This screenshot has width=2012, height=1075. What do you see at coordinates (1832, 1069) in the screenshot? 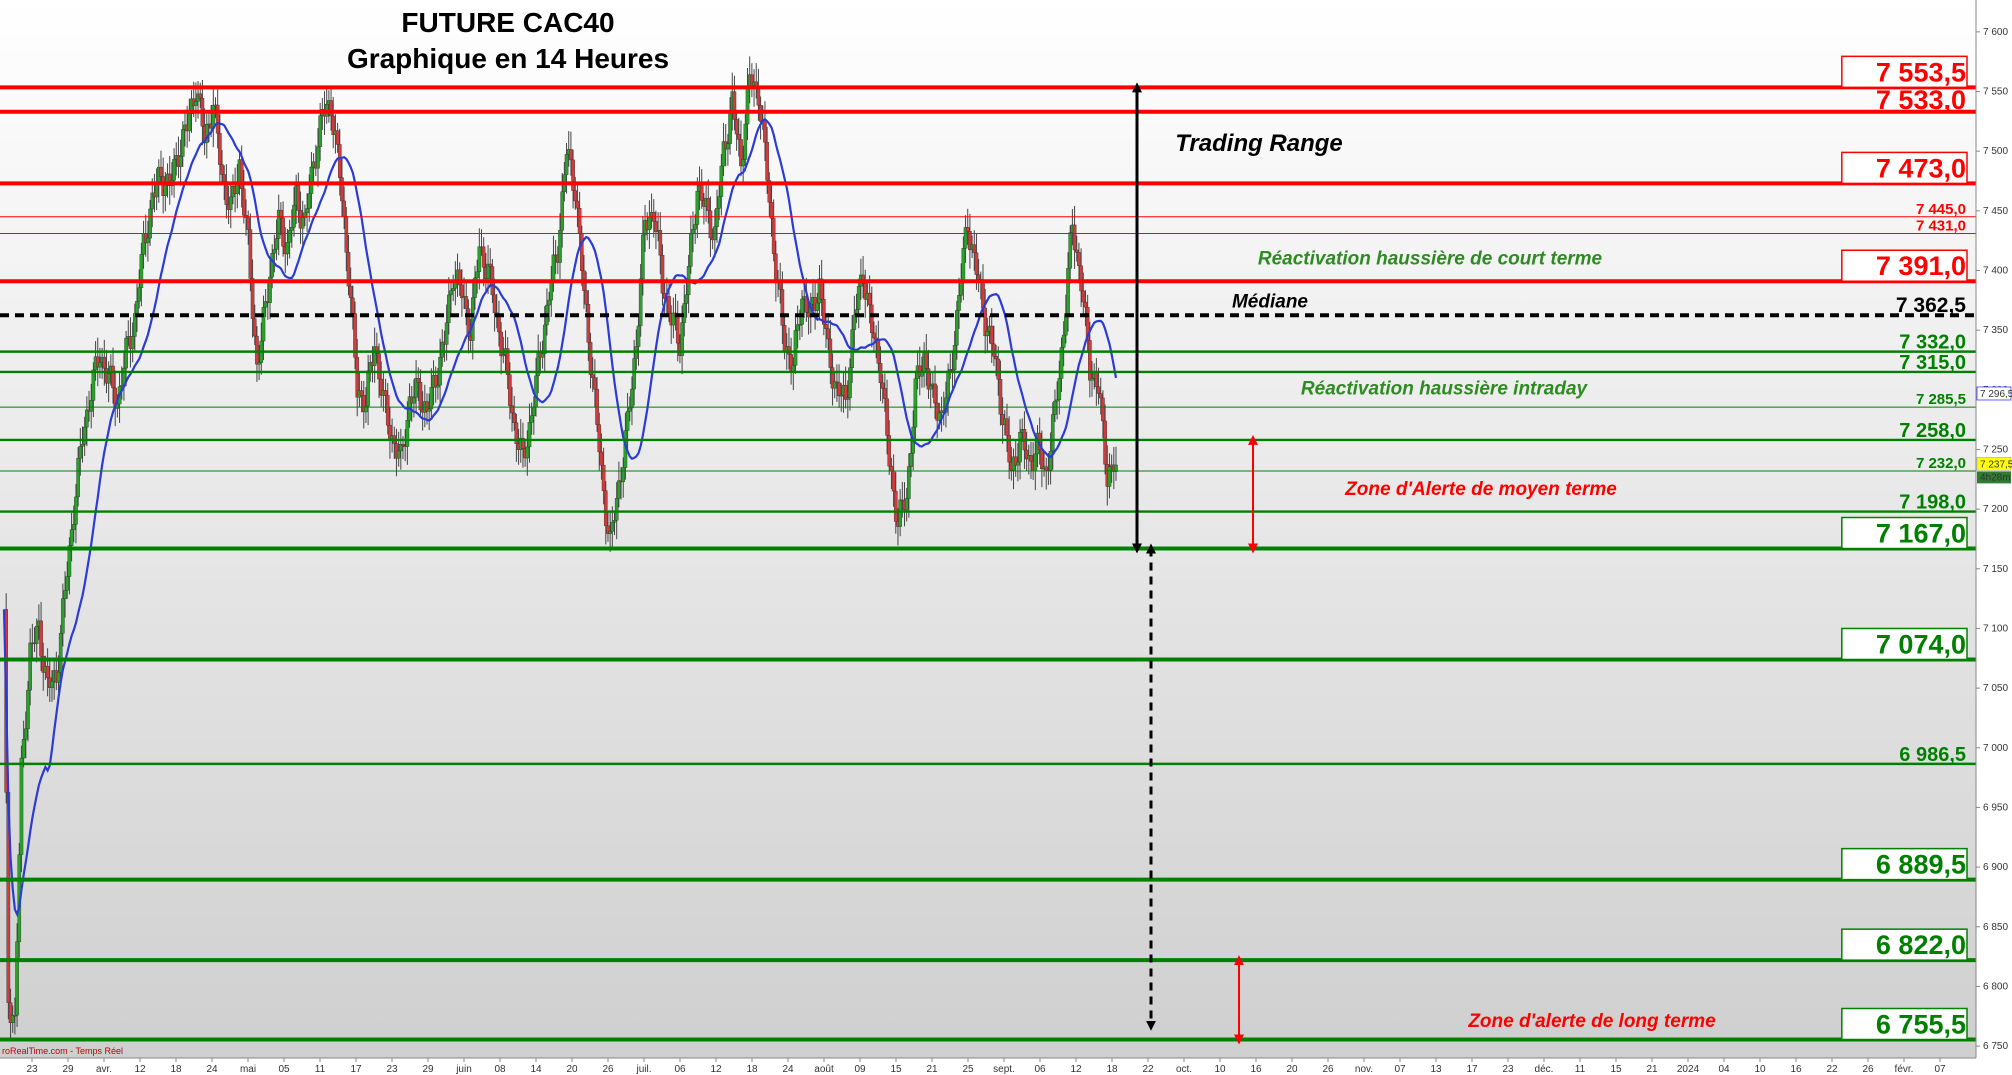
I see `x-tick-label: 22` at bounding box center [1832, 1069].